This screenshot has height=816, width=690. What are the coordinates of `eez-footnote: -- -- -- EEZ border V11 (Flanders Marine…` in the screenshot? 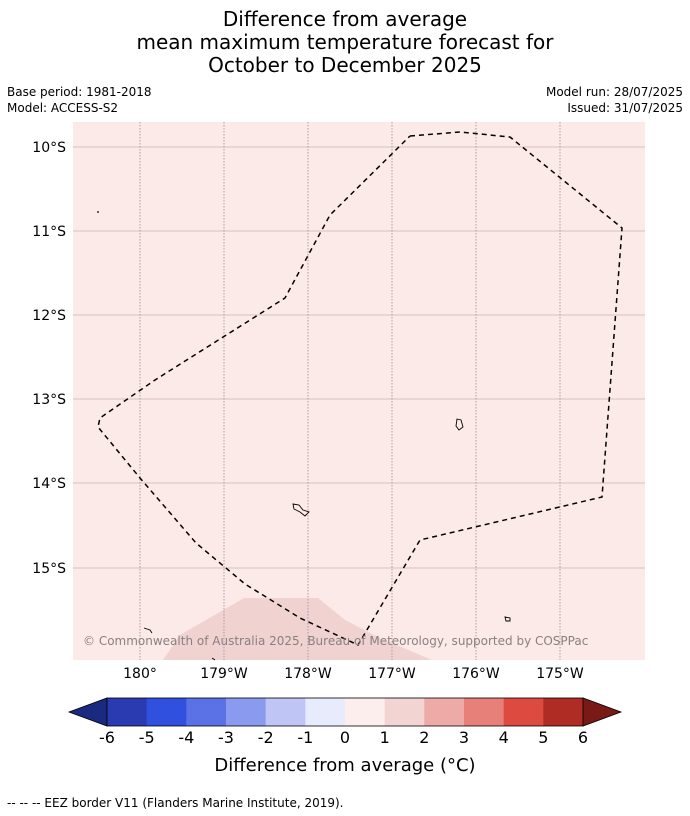 It's located at (175, 803).